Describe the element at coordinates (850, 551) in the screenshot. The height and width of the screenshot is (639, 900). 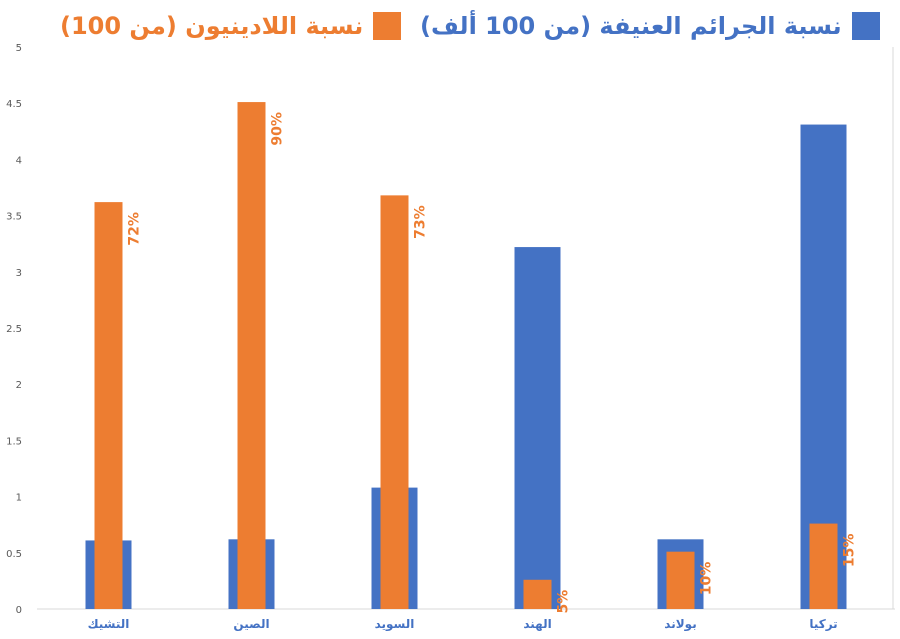
I see `data-label-irreligious-percent: 15%` at that location.